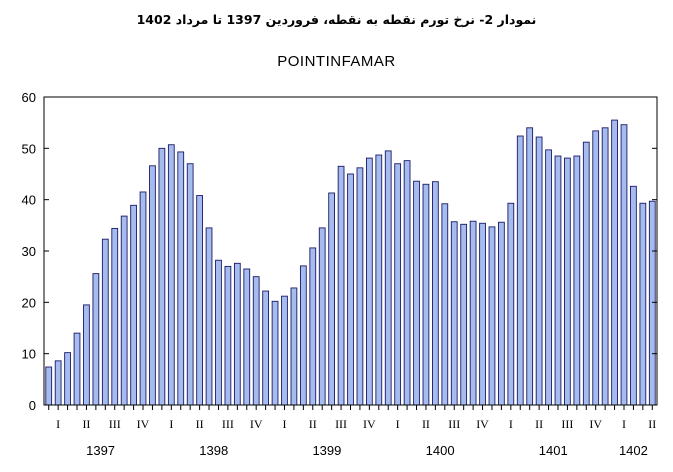 Image resolution: width=673 pixels, height=472 pixels. Describe the element at coordinates (336, 61) in the screenshot. I see `chart-title: POINTINFAMAR` at that location.